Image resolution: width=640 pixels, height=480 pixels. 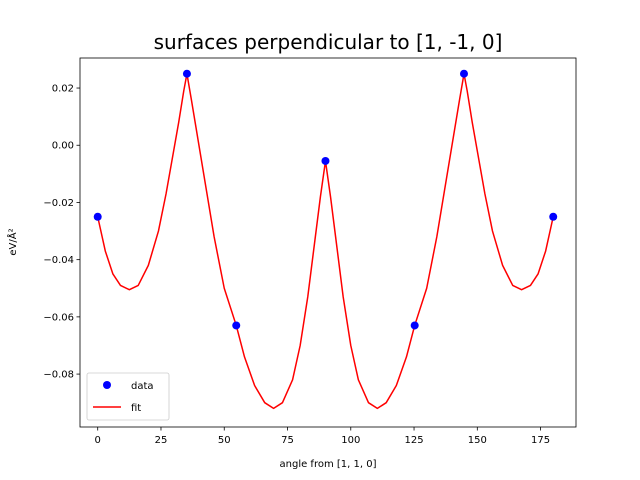 What do you see at coordinates (58, 203) in the screenshot?
I see `y-tick-label: −0.02` at bounding box center [58, 203].